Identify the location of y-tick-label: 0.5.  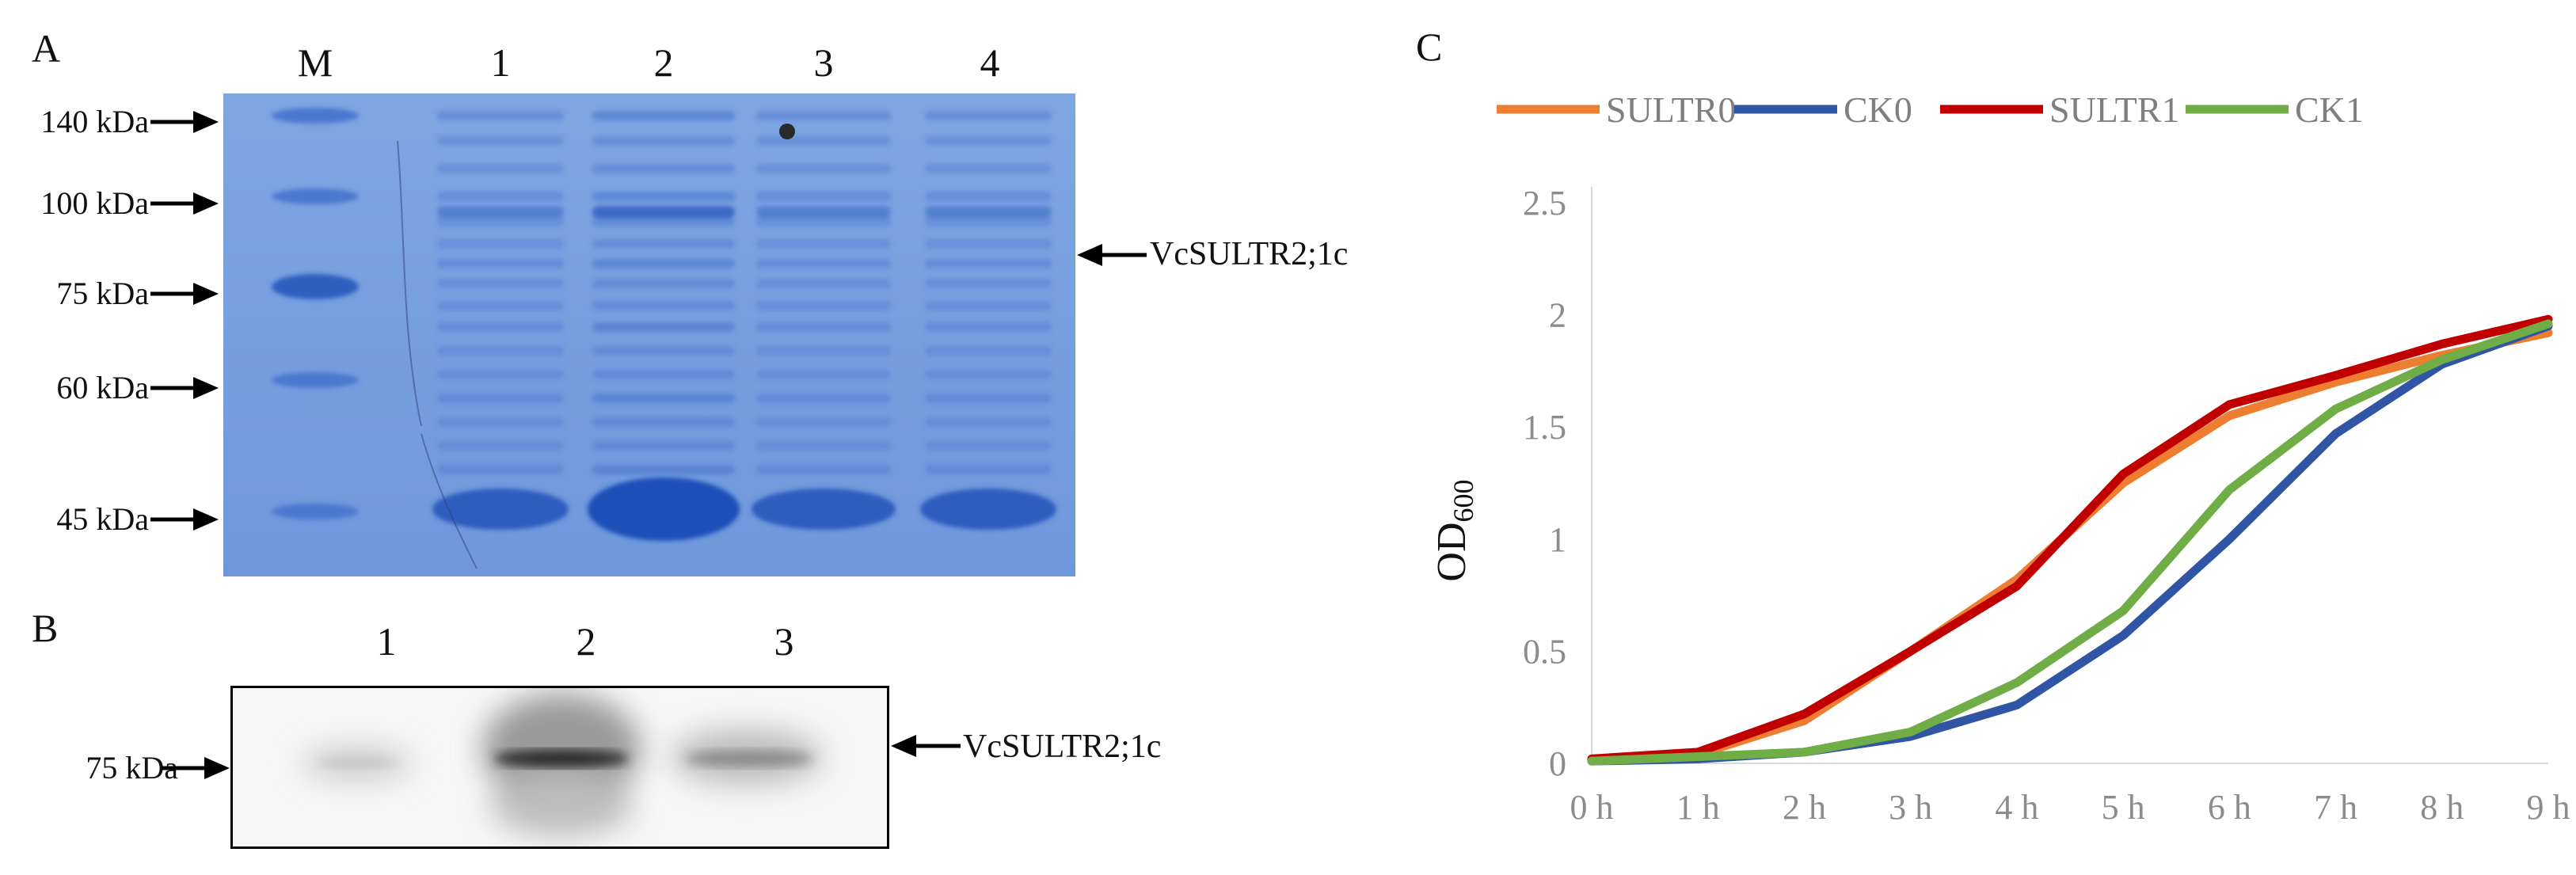
(1544, 651).